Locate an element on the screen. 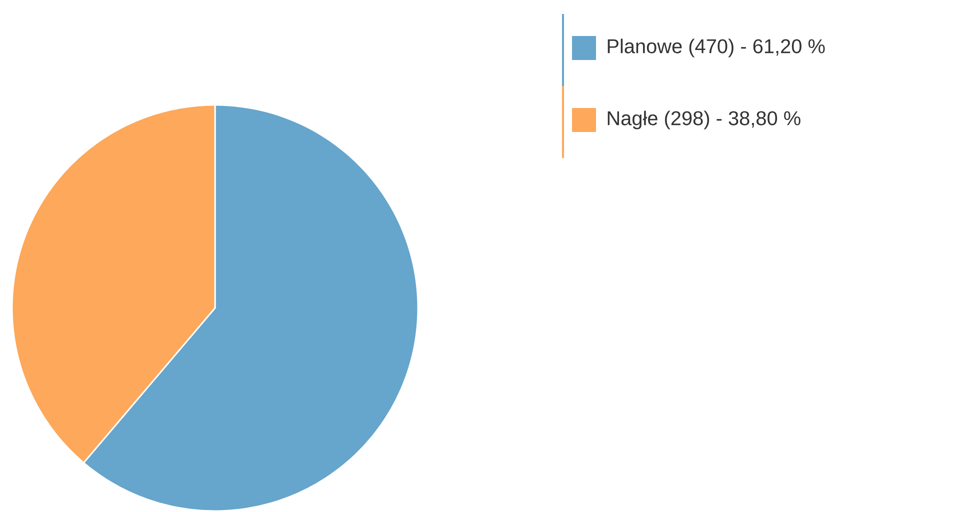  legend-label: Planowe (470) - 61,20 % is located at coordinates (716, 48).